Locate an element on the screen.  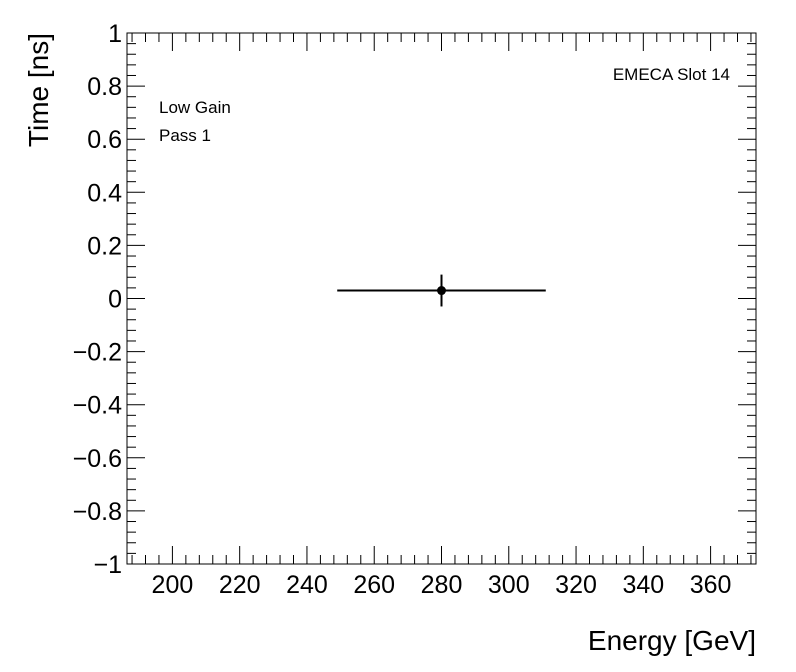
y-tick-label: 0.4 is located at coordinates (104, 193).